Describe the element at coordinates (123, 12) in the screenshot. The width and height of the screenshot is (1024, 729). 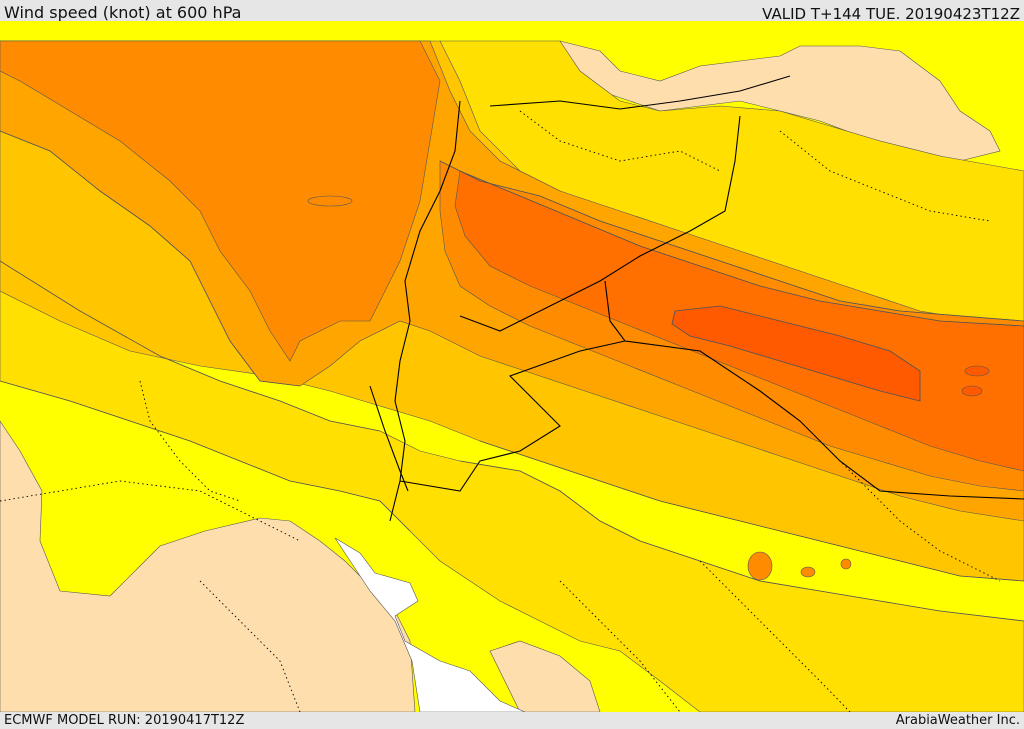
I see `chart-title: Wind speed (knot) at 600 hPa` at that location.